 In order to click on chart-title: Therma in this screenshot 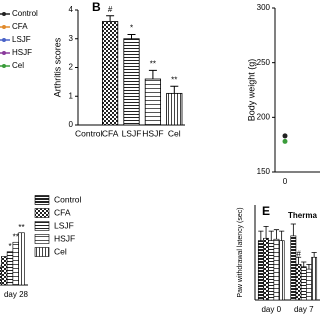, I will do `click(302, 215)`.